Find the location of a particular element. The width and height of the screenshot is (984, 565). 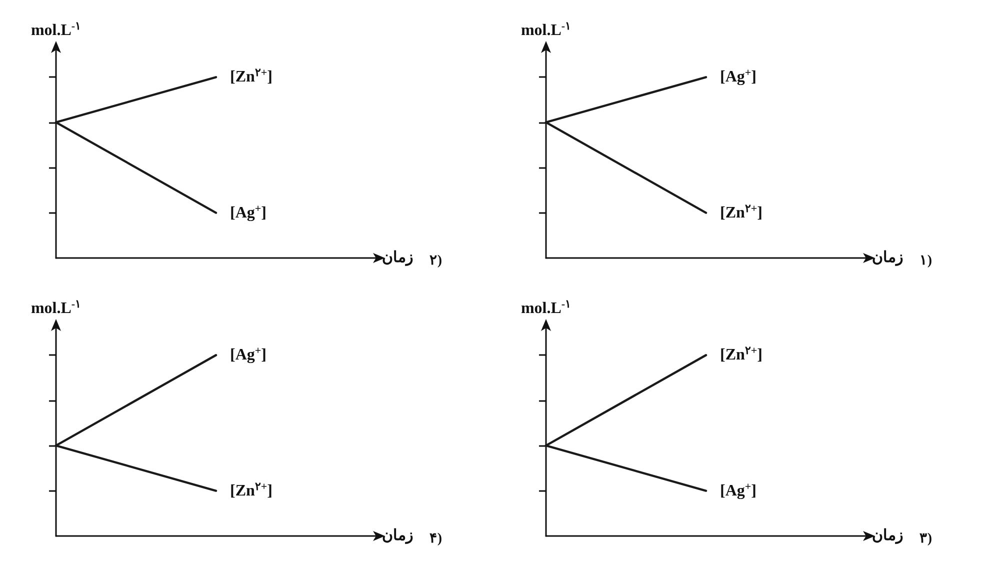

text: ۳) is located at coordinates (925, 539).